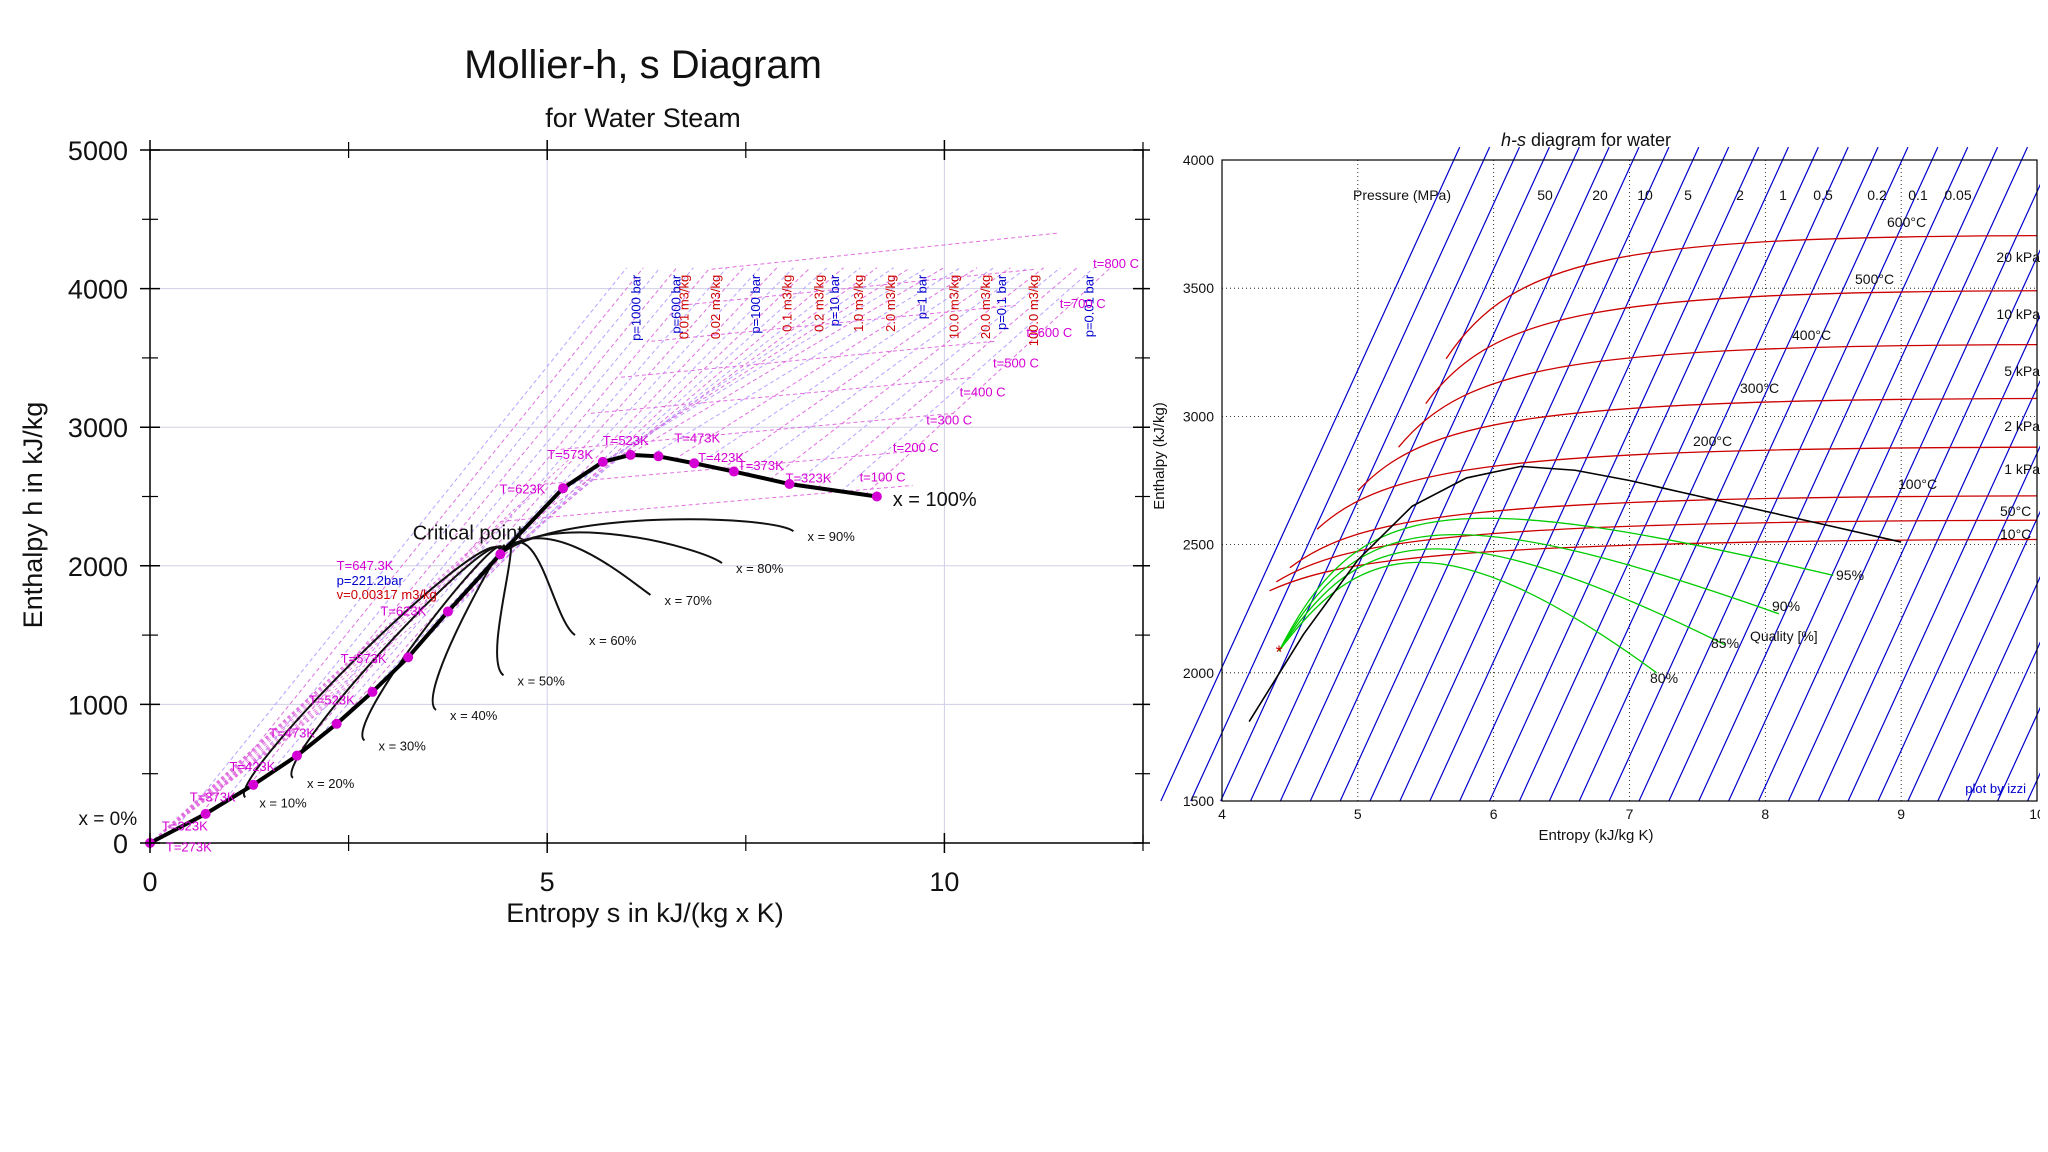 This screenshot has width=2048, height=1152. What do you see at coordinates (1823, 195) in the screenshot?
I see `chart2-pressure-value: 0.5` at bounding box center [1823, 195].